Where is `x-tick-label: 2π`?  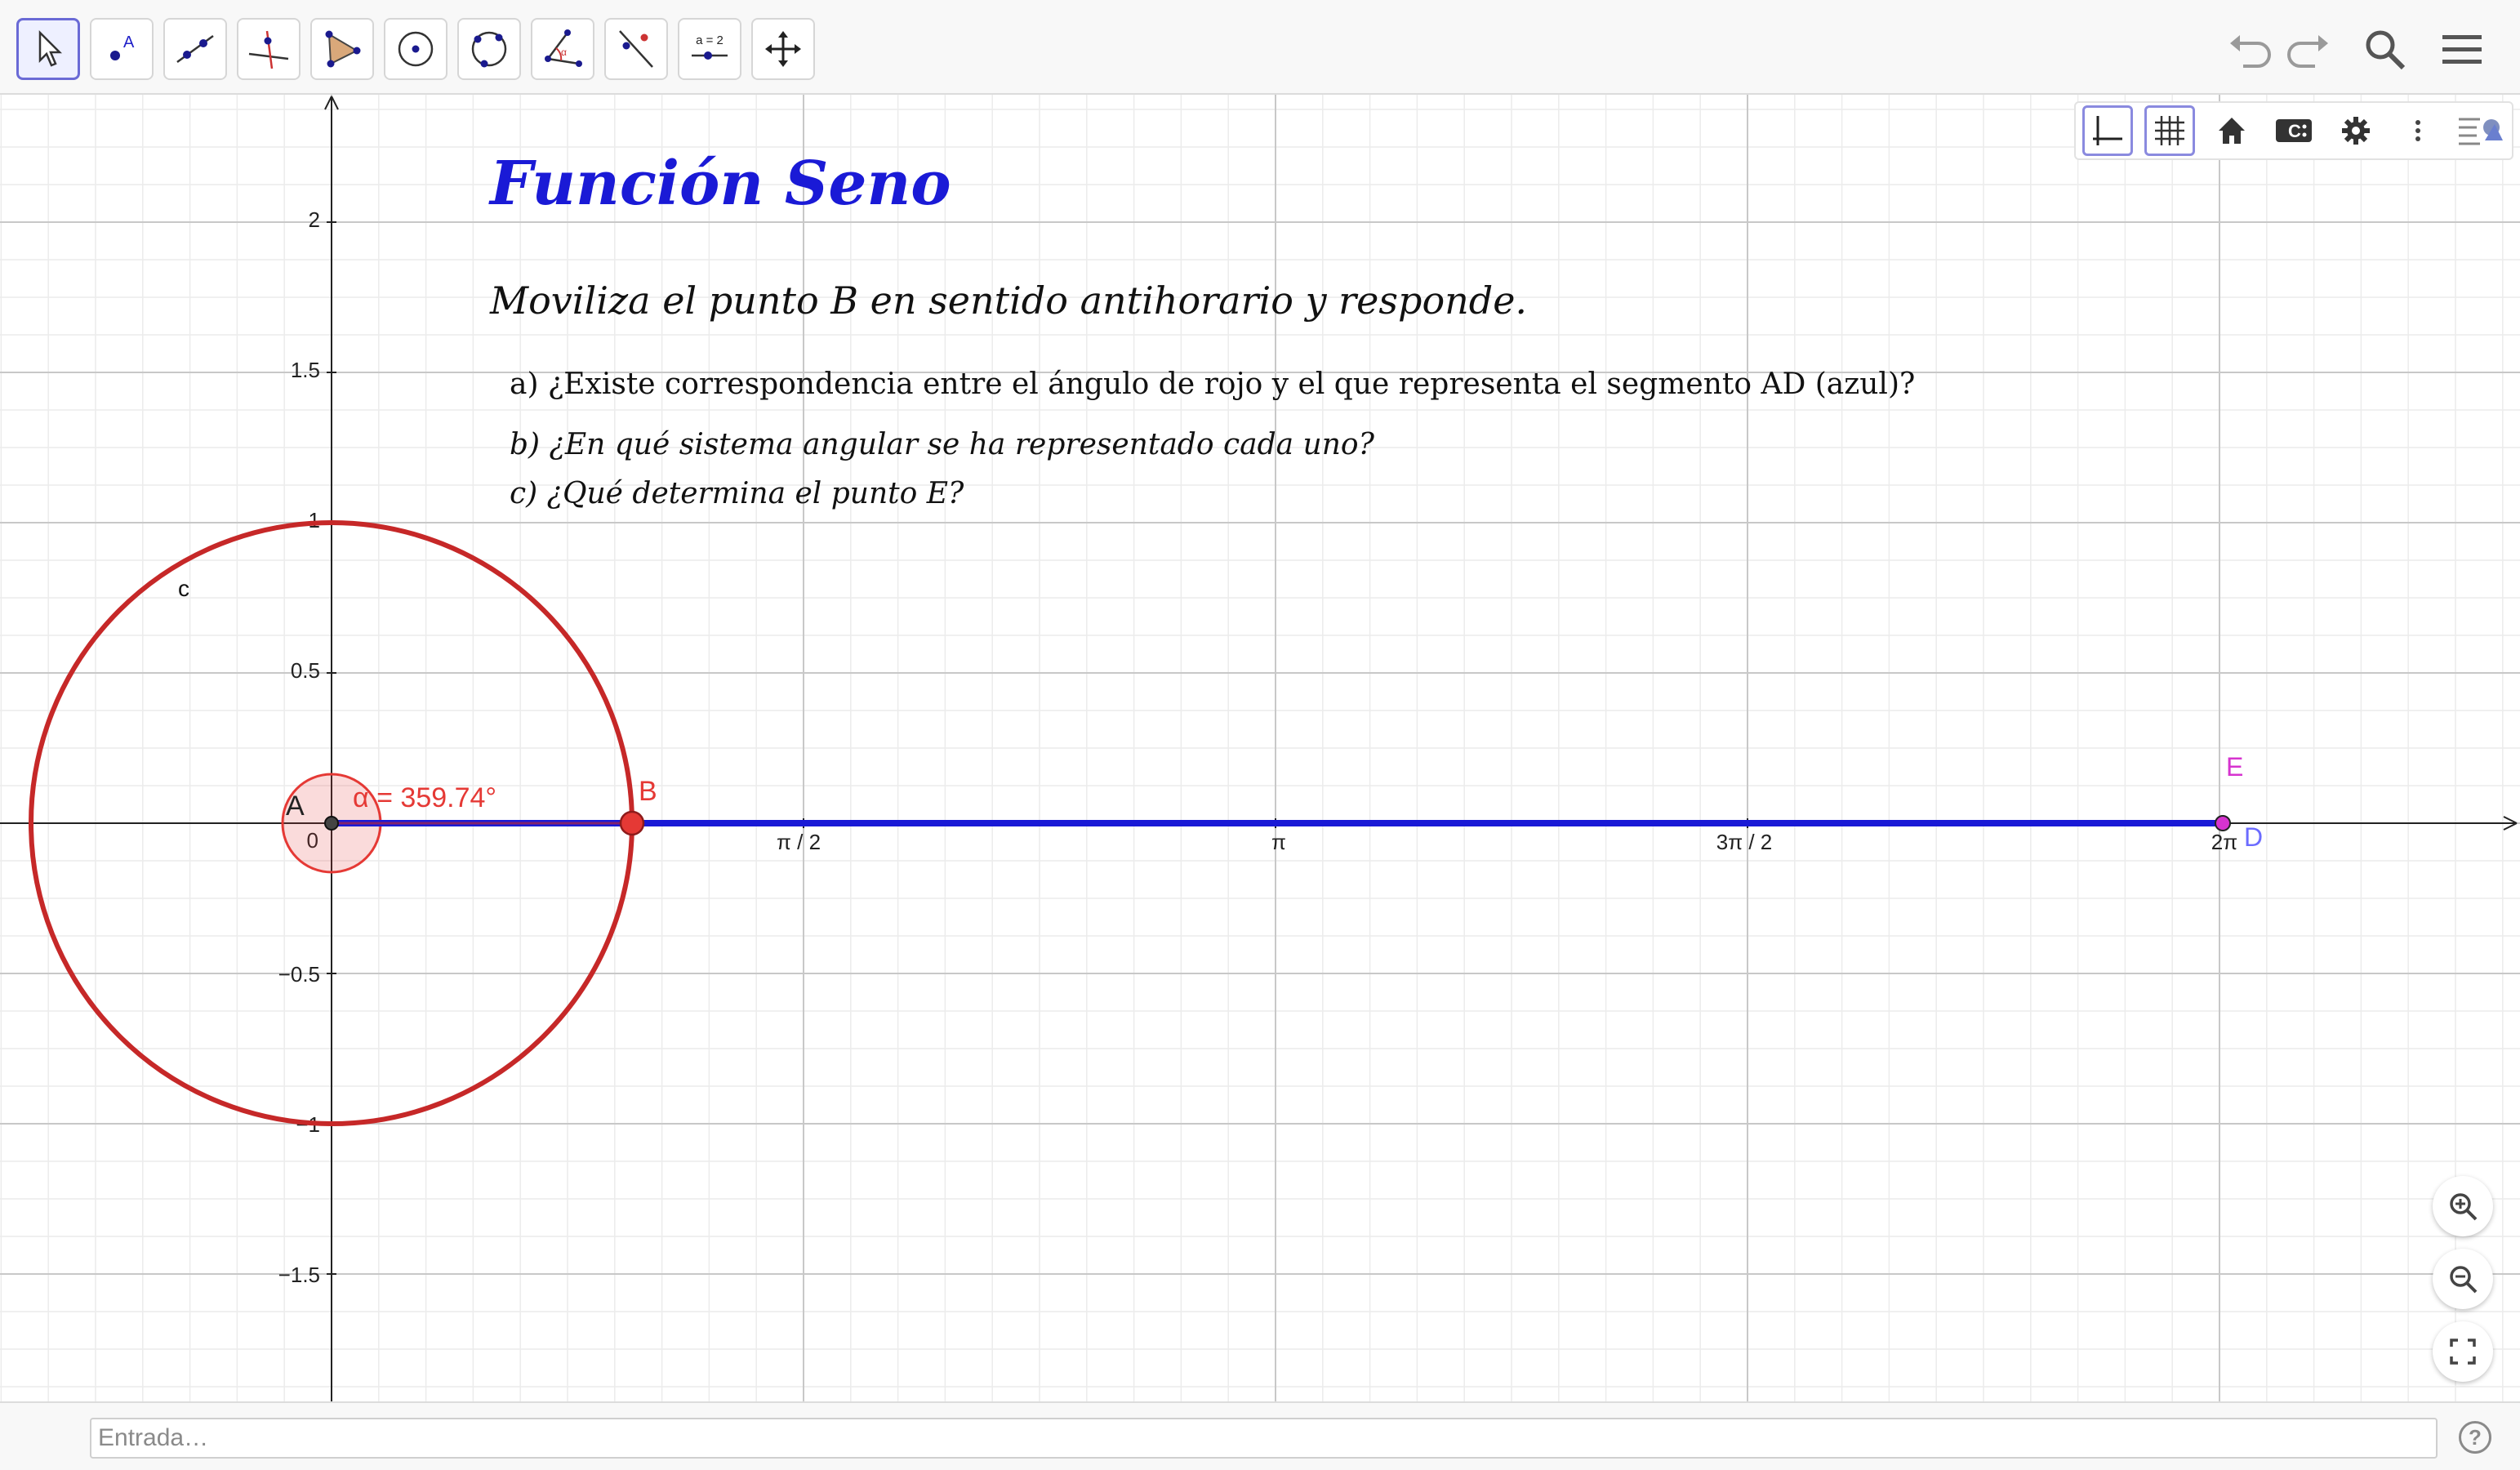 x-tick-label: 2π is located at coordinates (2224, 842).